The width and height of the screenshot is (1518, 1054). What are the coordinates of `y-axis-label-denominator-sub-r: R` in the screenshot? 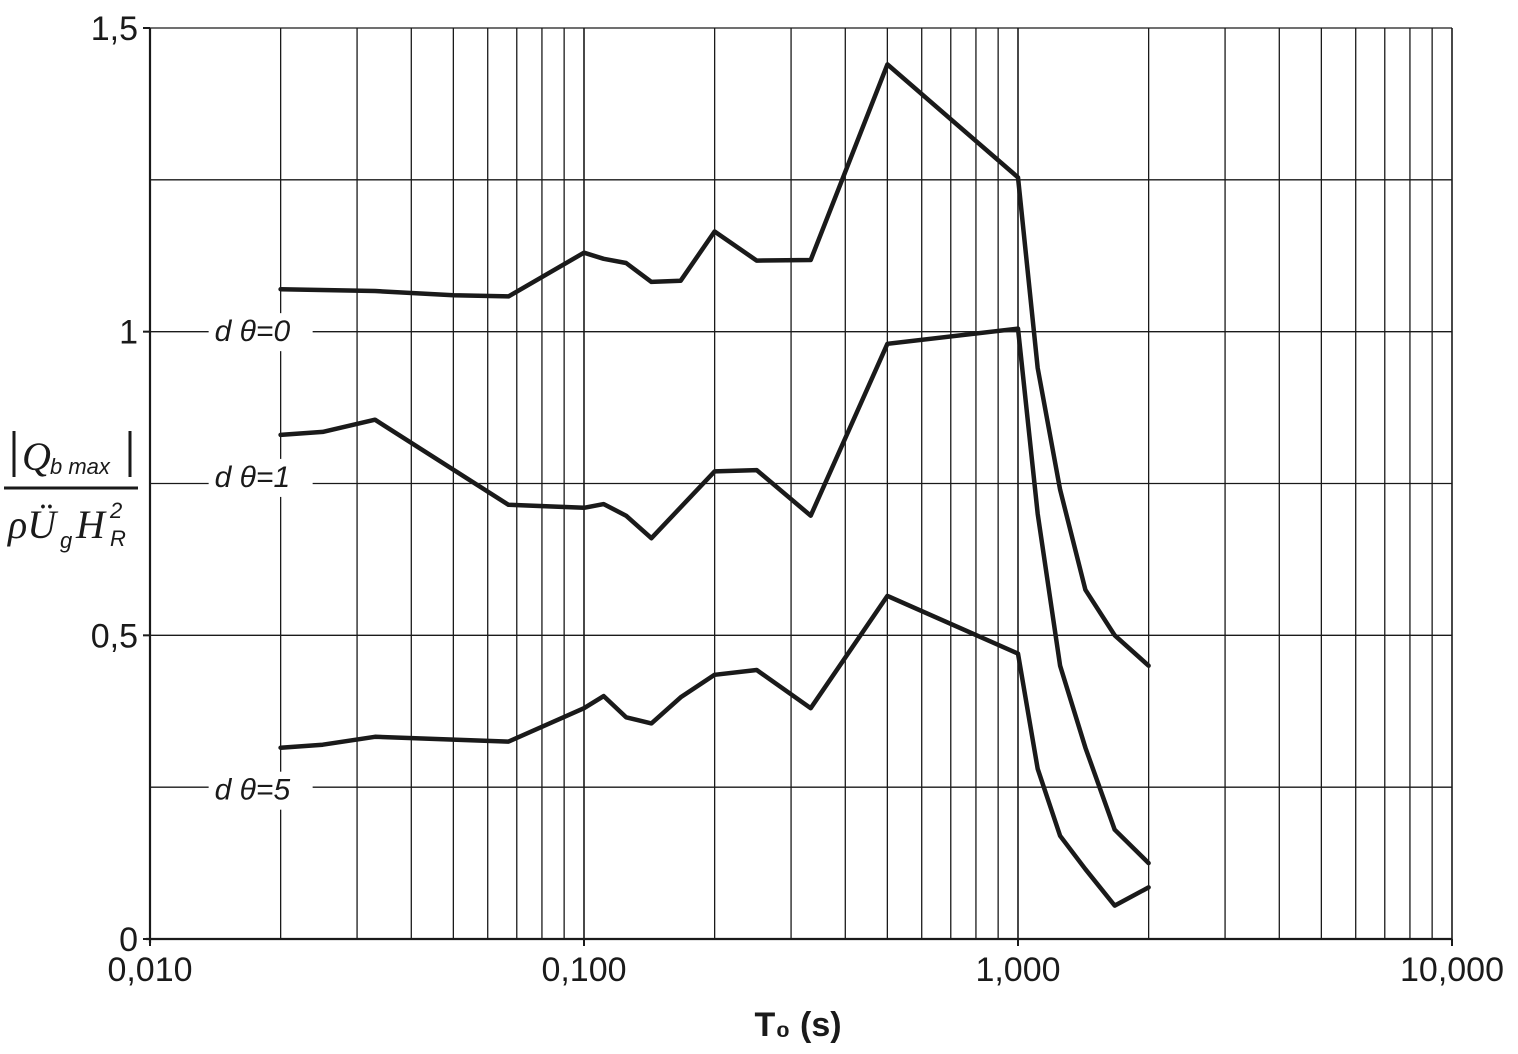 It's located at (118, 538).